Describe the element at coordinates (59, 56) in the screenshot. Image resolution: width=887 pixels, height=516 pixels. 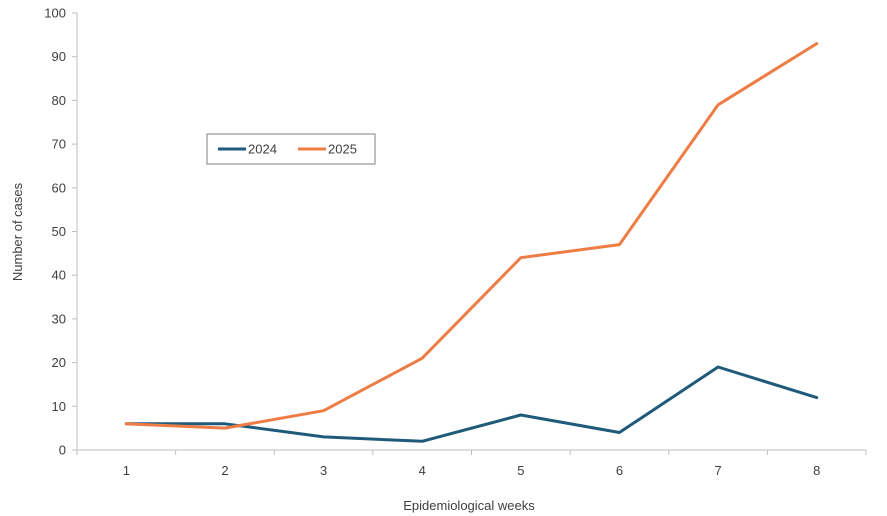
I see `y-tick-label: 90` at that location.